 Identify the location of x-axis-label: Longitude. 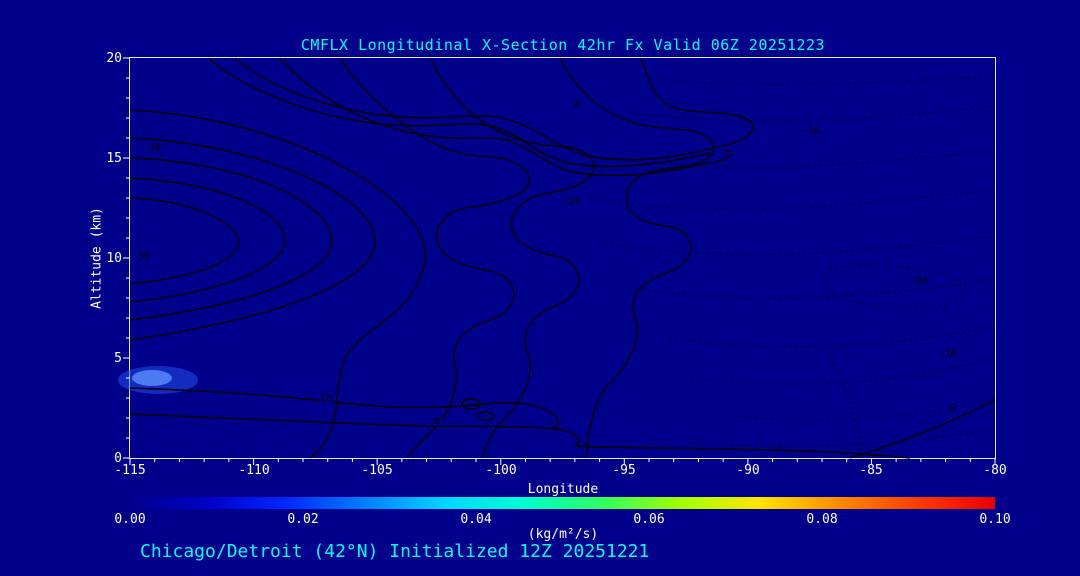
(563, 489).